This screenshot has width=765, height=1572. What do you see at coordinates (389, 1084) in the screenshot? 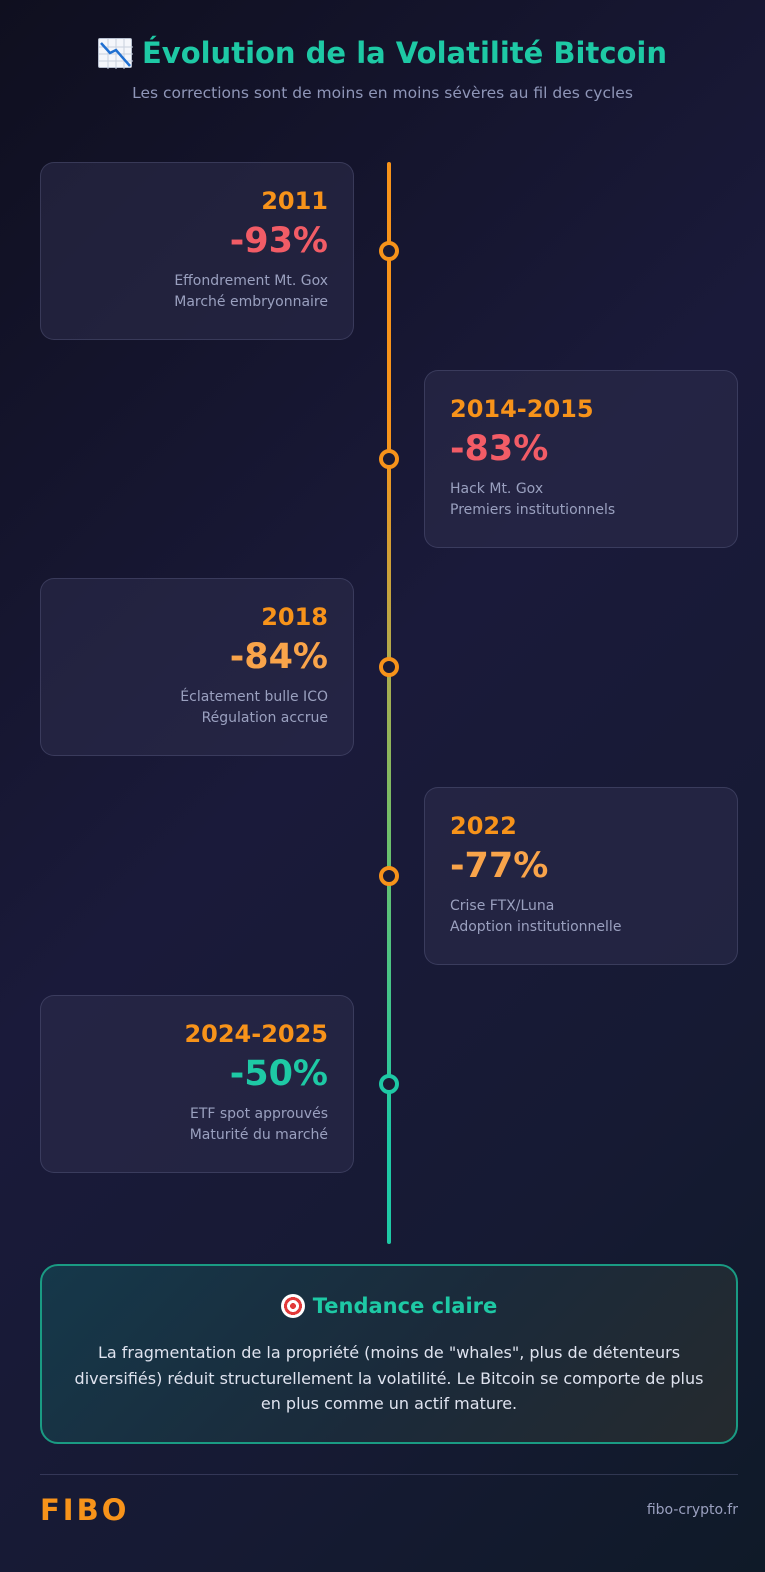
I see `timeline-dot-2024` at bounding box center [389, 1084].